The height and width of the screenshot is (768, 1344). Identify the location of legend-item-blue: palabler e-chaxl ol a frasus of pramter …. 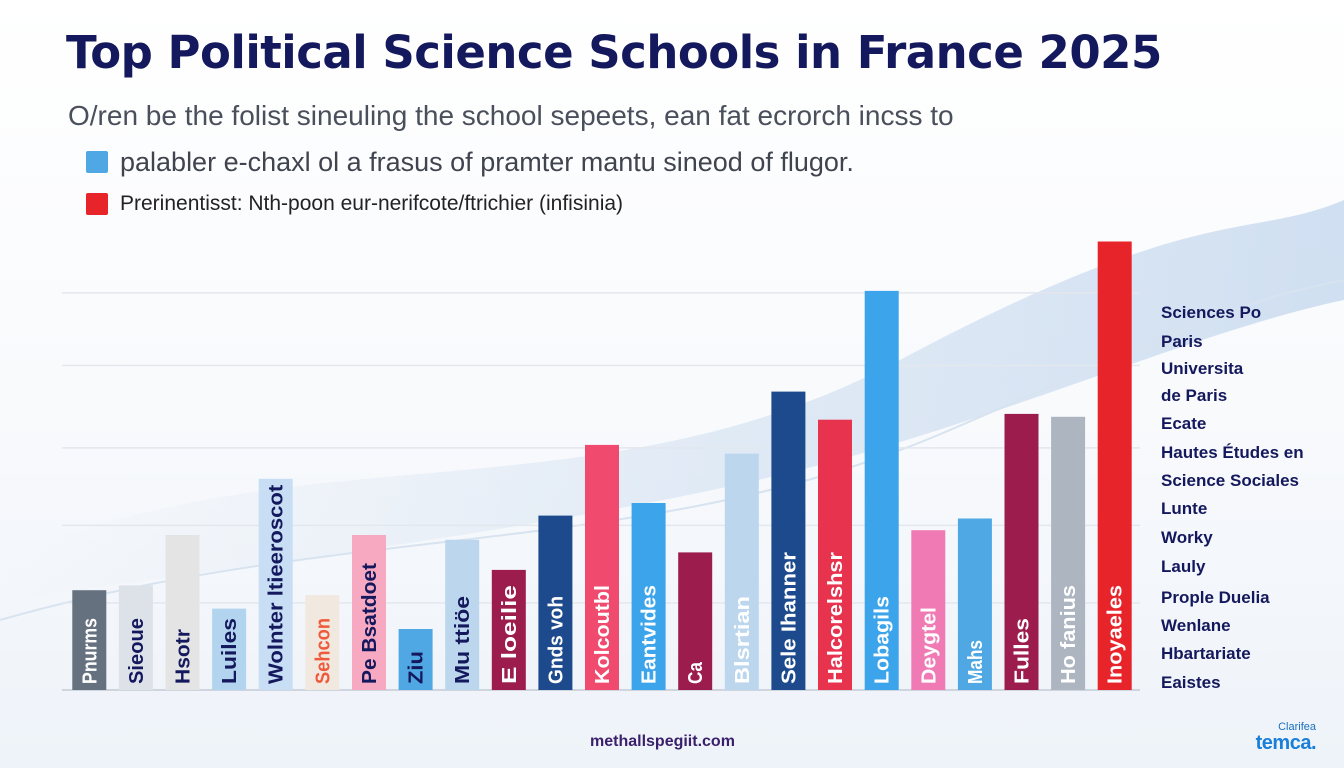
(470, 161).